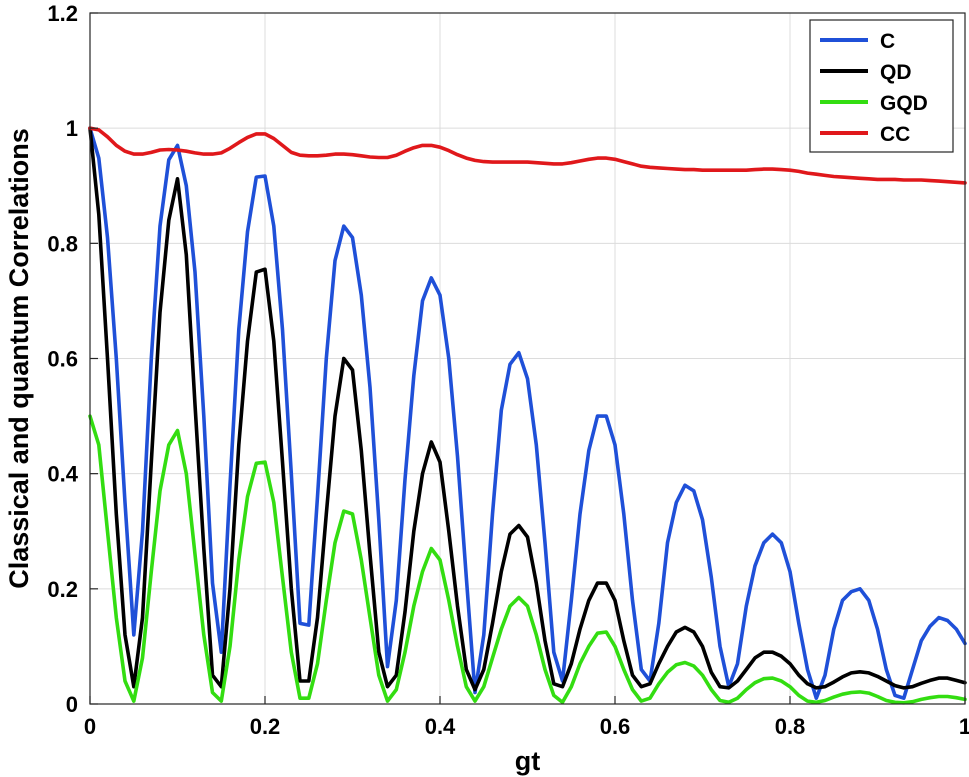 The width and height of the screenshot is (969, 777). I want to click on x-tick-label: 1, so click(964, 726).